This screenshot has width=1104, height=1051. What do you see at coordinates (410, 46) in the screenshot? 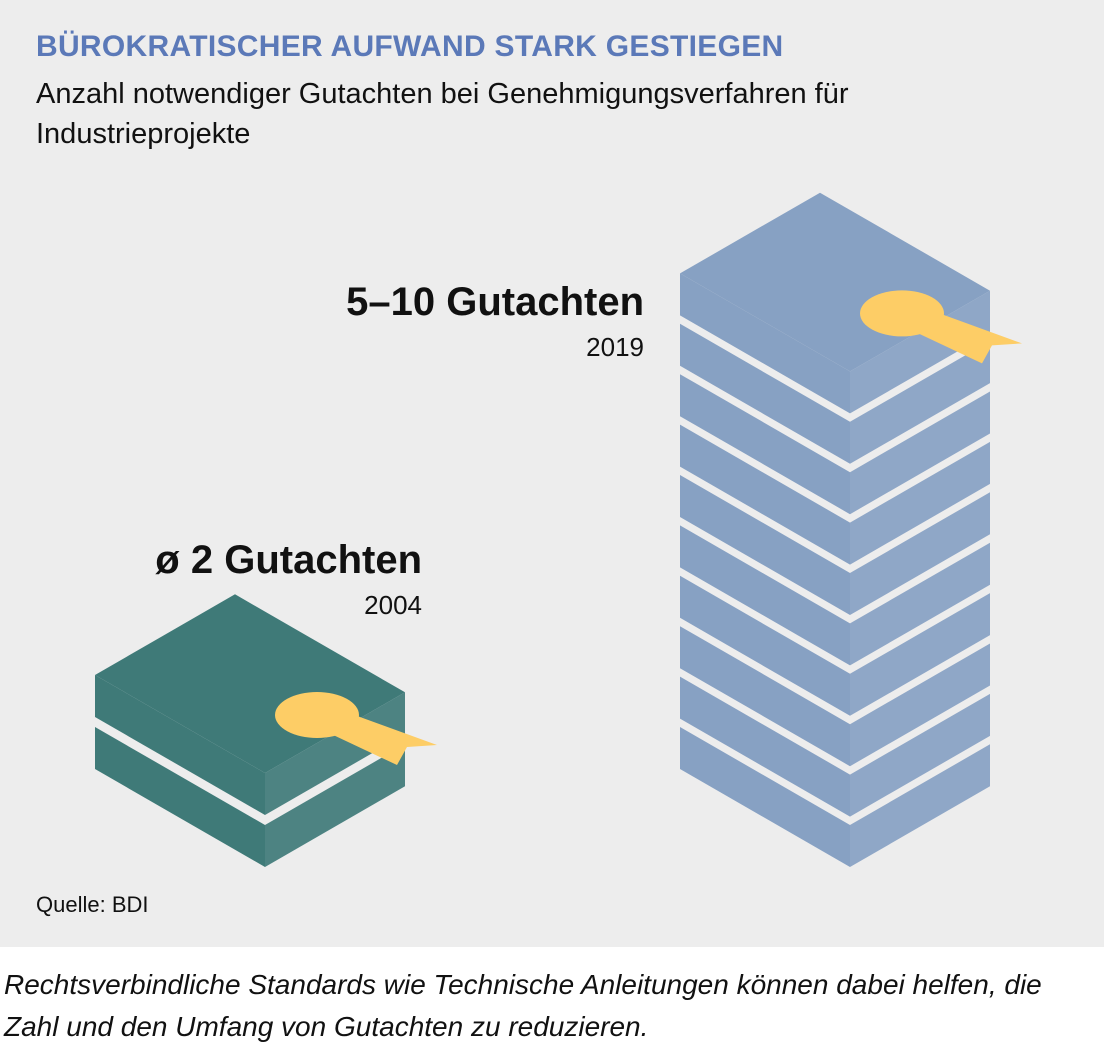
I see `chart-title: BÜROKRATISCHER AUFWAND STARK GESTIEGEN` at bounding box center [410, 46].